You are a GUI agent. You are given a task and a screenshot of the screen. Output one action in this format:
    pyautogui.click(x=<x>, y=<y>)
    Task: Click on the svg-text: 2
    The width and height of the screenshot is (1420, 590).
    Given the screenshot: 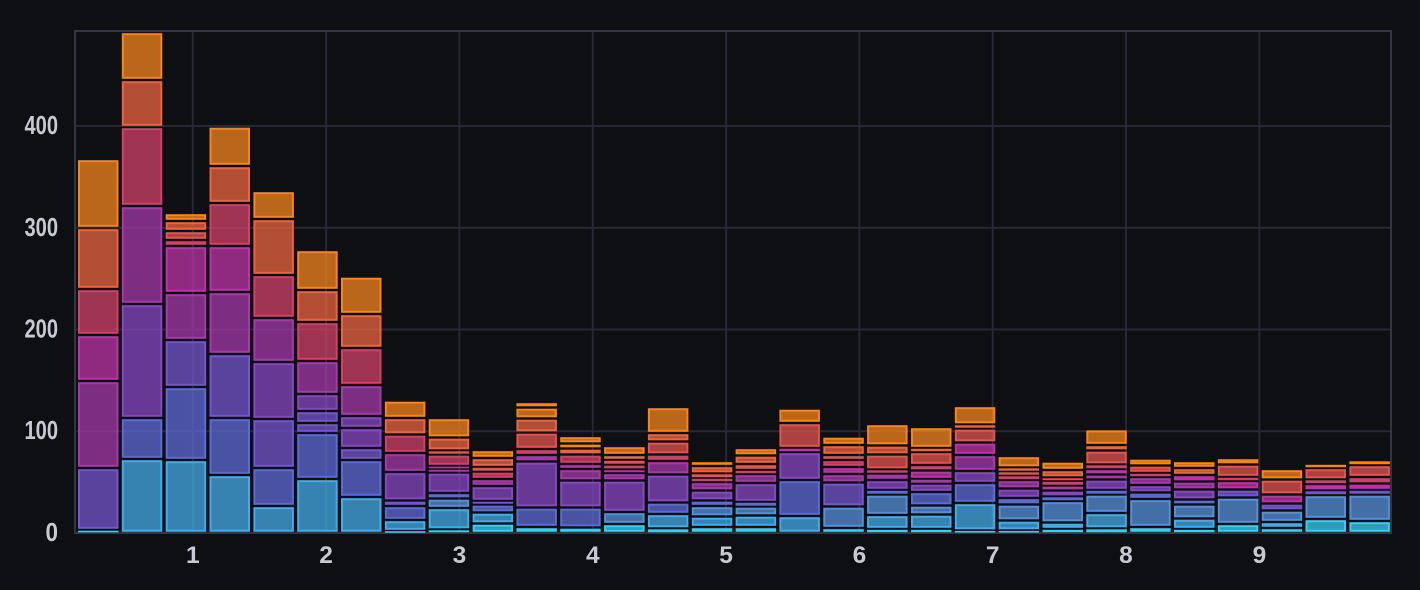 What is the action you would take?
    pyautogui.click(x=326, y=555)
    